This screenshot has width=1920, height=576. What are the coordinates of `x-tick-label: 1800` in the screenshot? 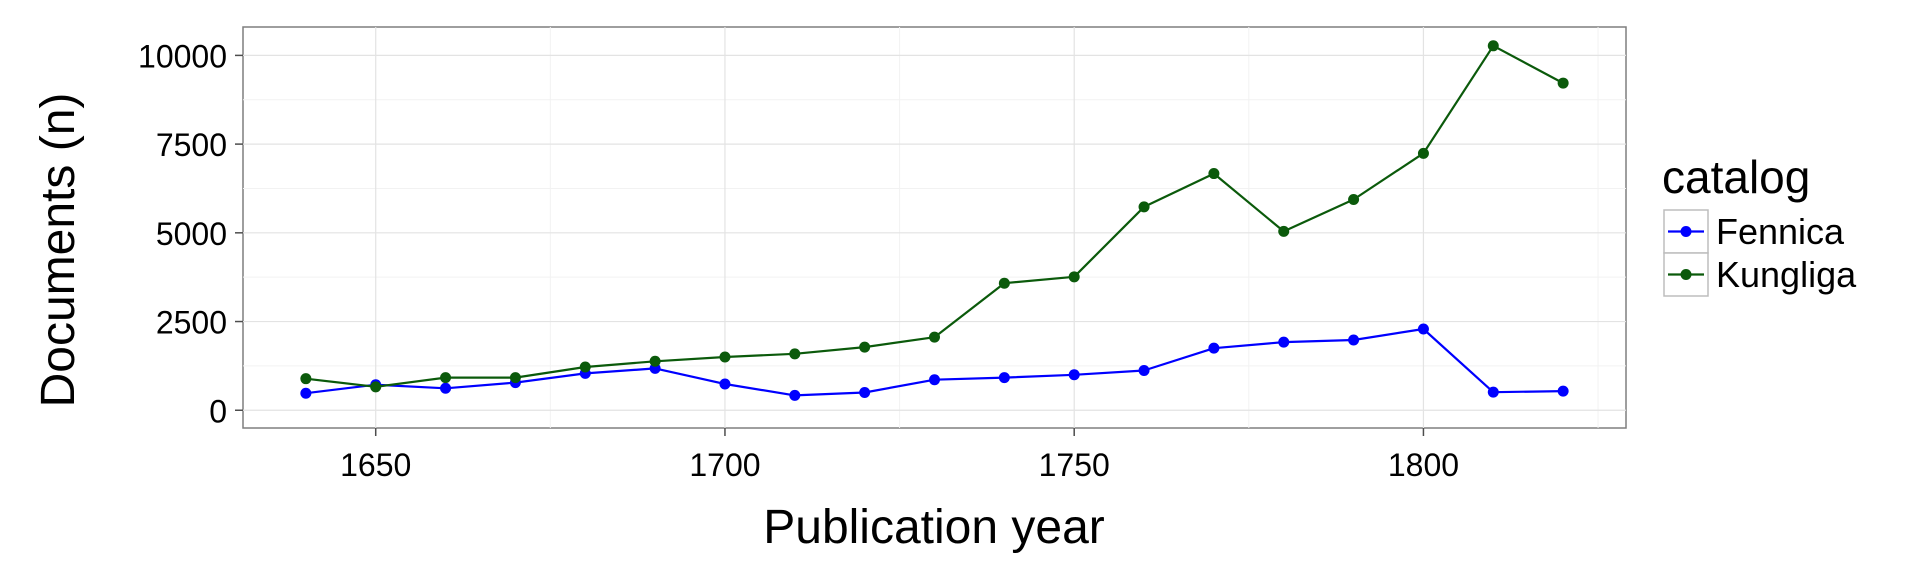 It's located at (1423, 465).